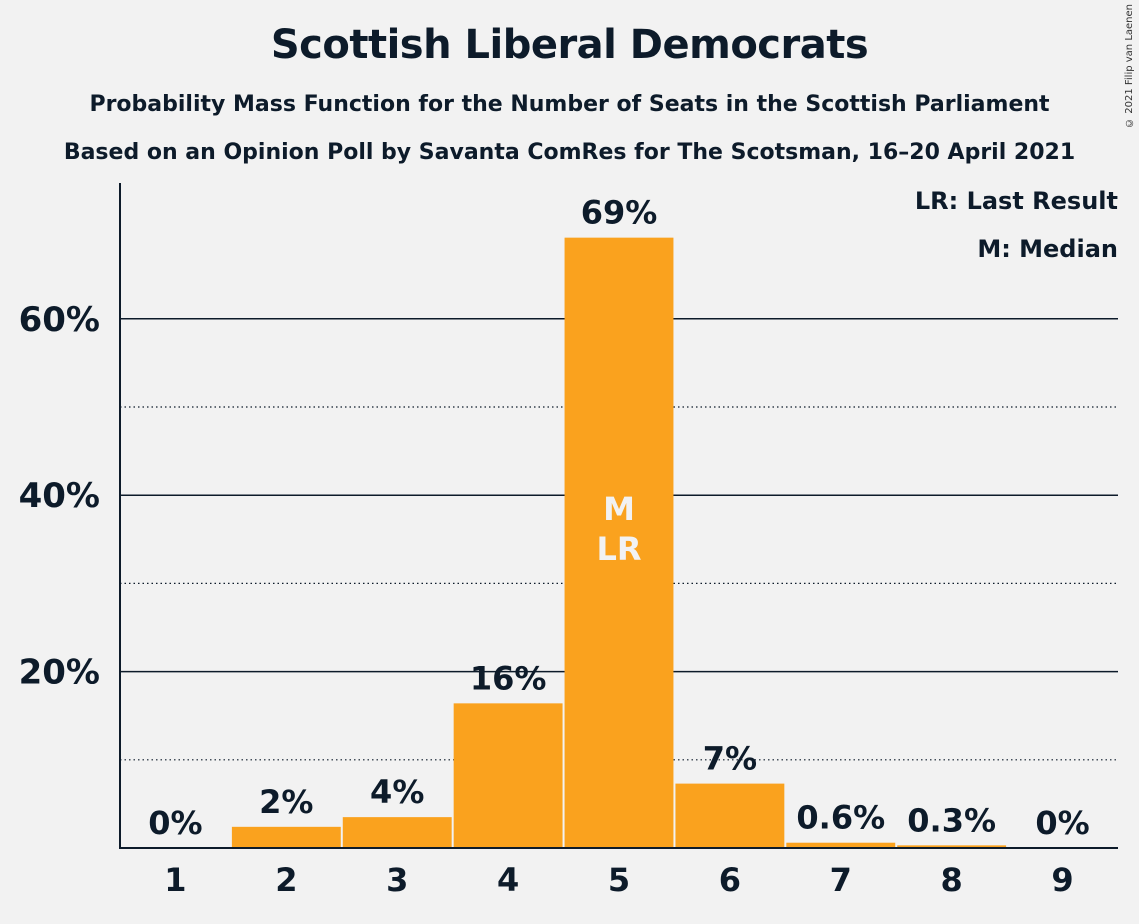 Image resolution: width=1139 pixels, height=924 pixels. I want to click on last-result-marker: LR, so click(618, 549).